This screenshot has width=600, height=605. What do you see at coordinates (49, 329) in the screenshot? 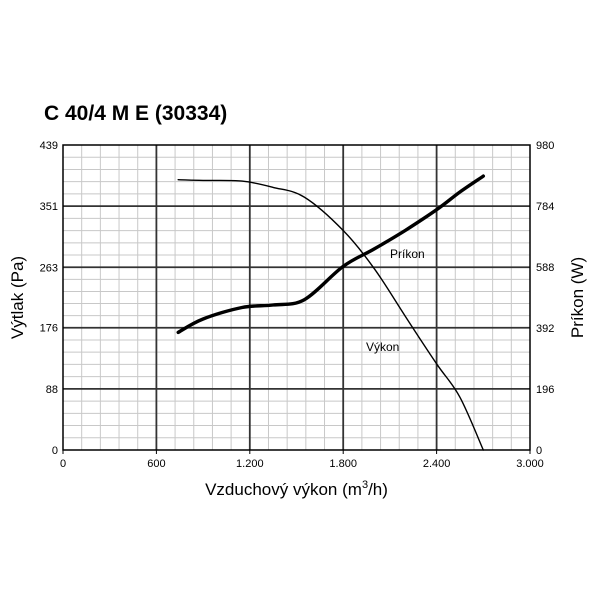
I see `y-tick-label: 176` at bounding box center [49, 329].